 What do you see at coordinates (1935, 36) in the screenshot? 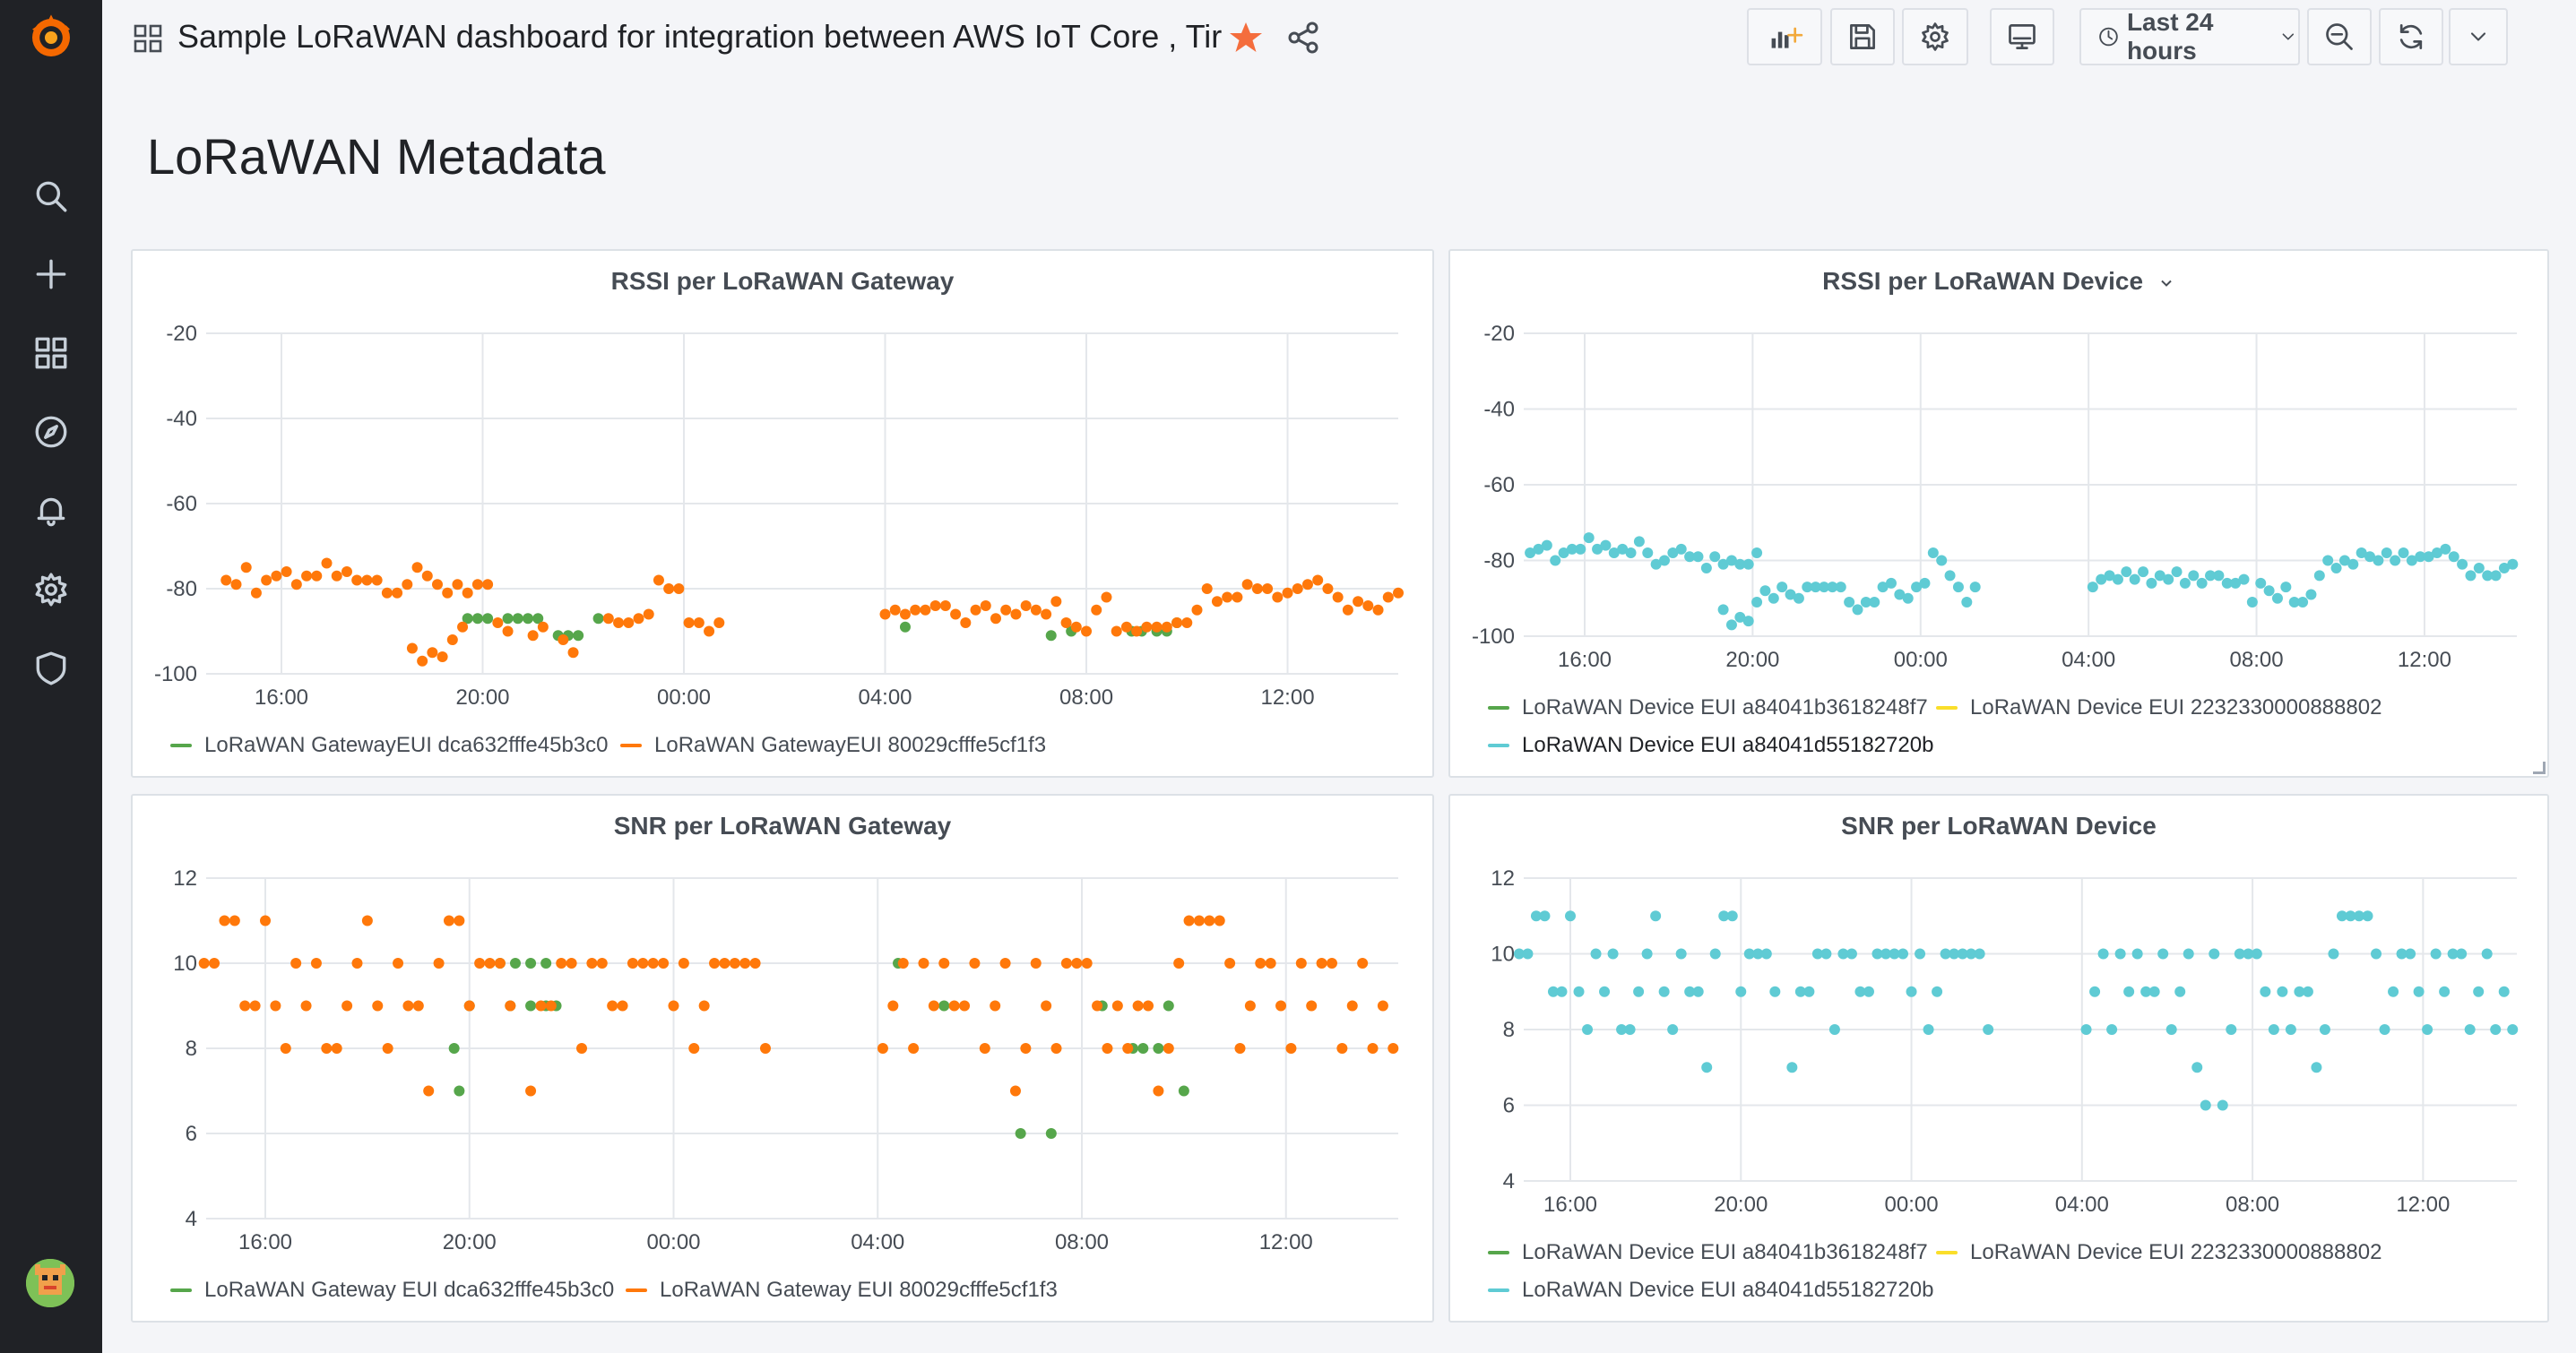
I see `dashboard-settings-button` at bounding box center [1935, 36].